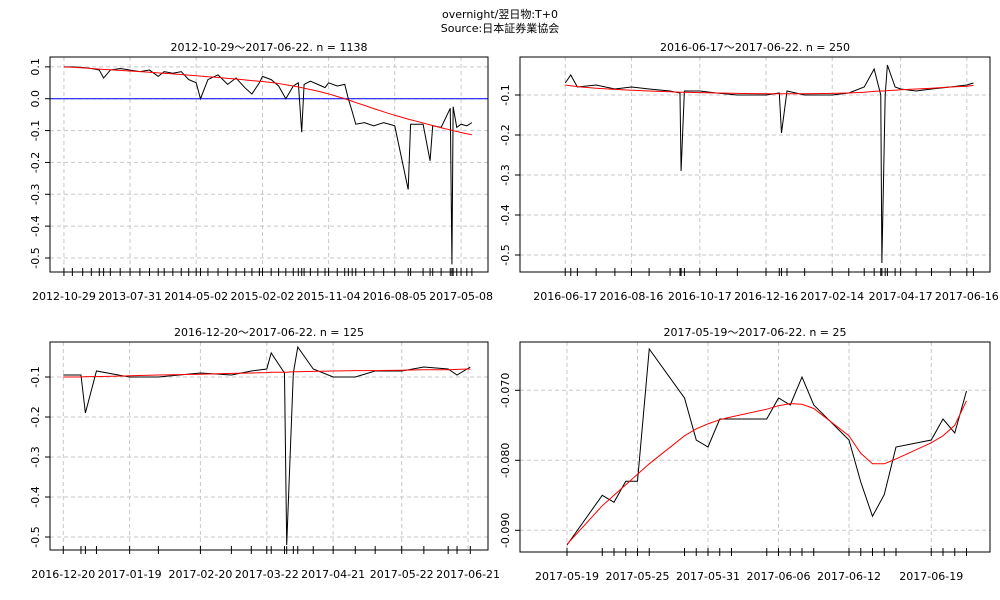  I want to click on y-tick-label: 0.1, so click(35, 67).